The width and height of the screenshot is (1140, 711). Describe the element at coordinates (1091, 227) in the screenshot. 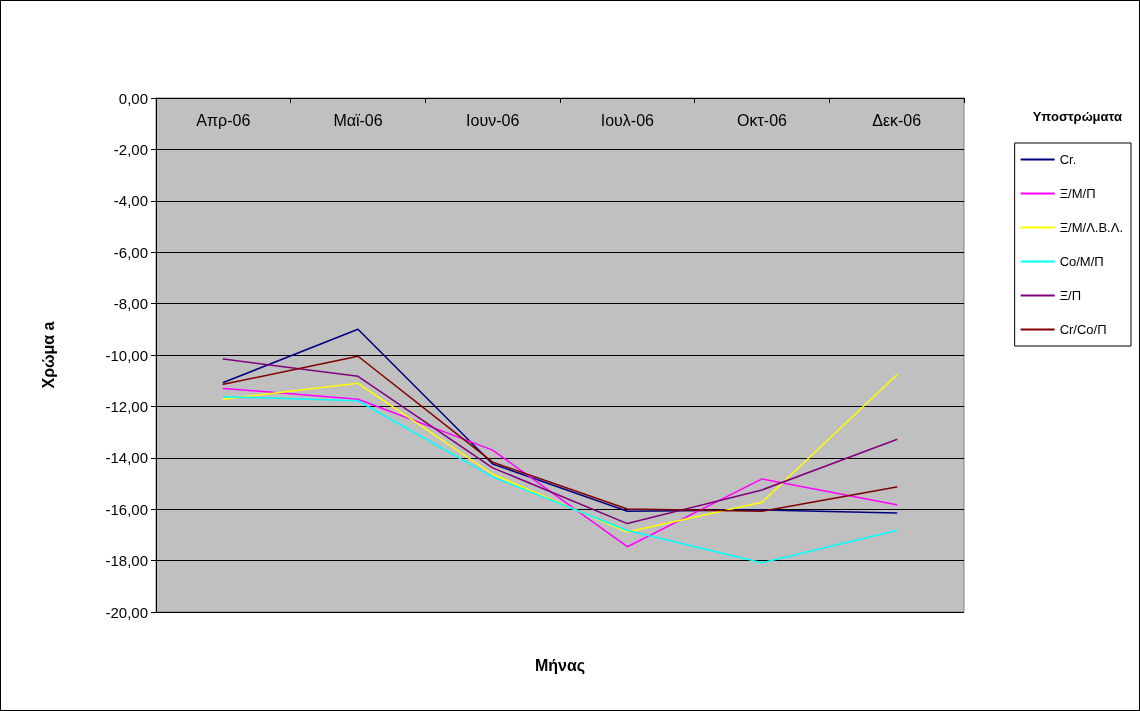

I see `legend-label: Ξ/Μ/Λ.Β.Λ.` at that location.